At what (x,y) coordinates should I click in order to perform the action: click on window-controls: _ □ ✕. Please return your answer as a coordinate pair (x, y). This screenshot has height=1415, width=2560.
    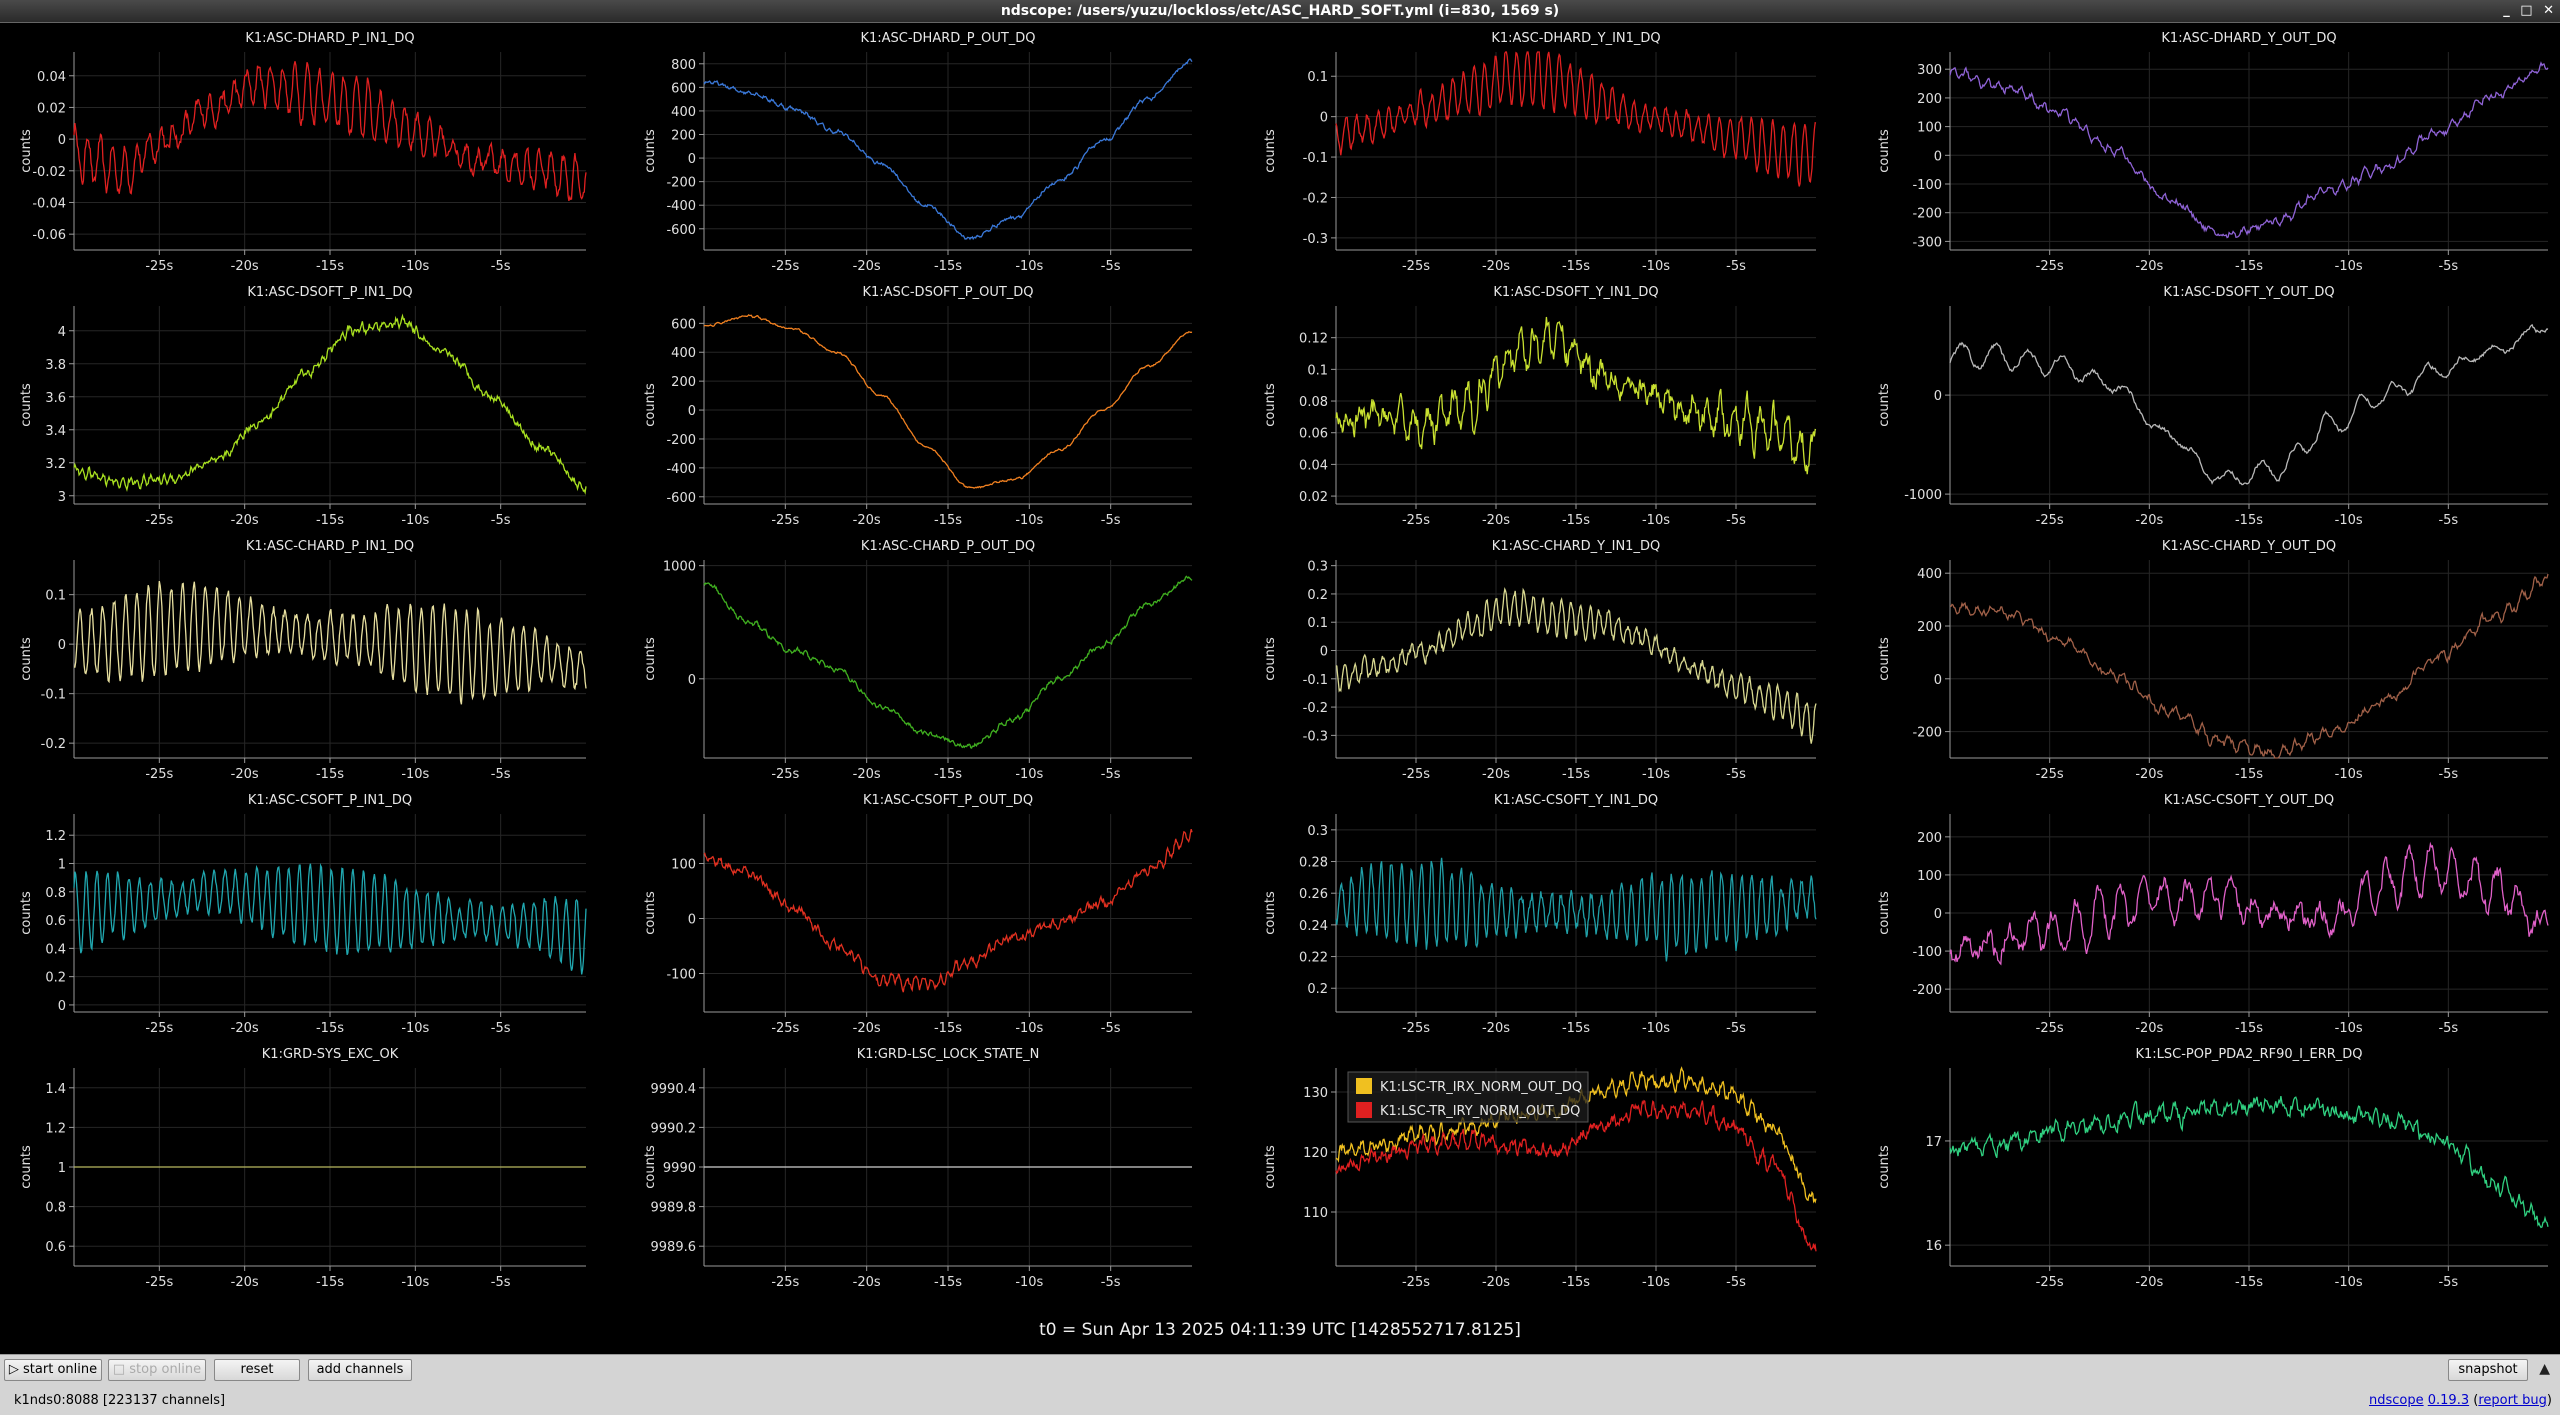
    Looking at the image, I should click on (2525, 11).